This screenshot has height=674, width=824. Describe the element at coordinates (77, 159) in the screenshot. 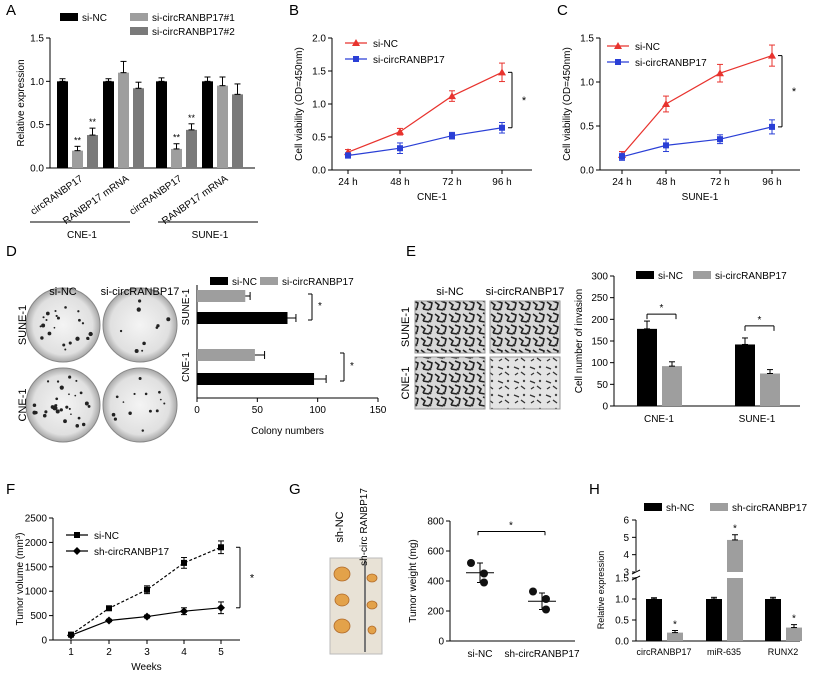

I see `chart-a-bar` at that location.